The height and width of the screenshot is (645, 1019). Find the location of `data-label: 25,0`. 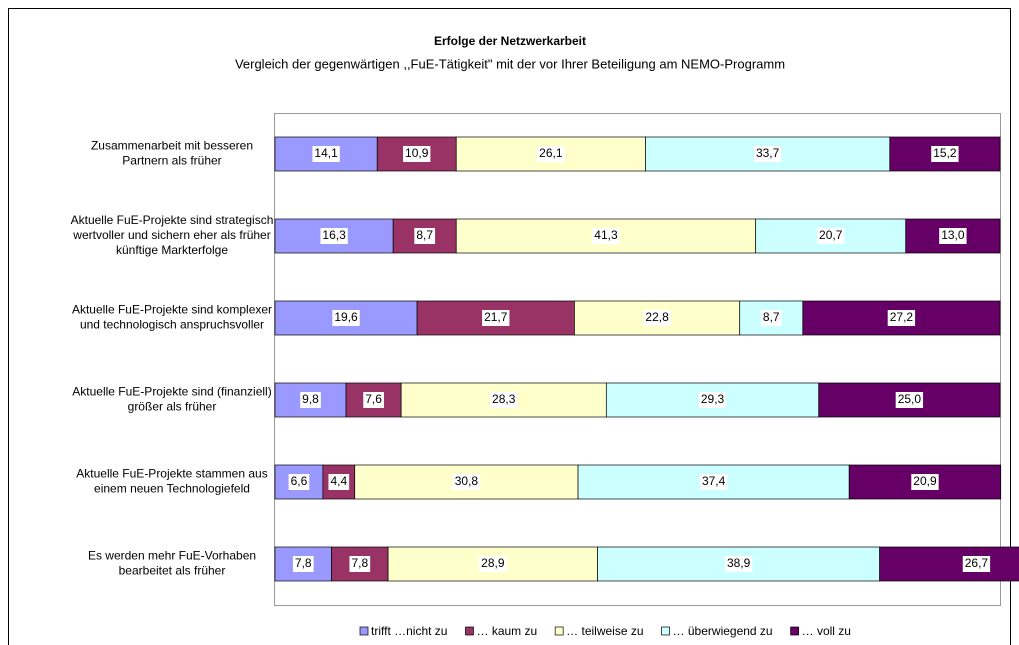

data-label: 25,0 is located at coordinates (910, 399).